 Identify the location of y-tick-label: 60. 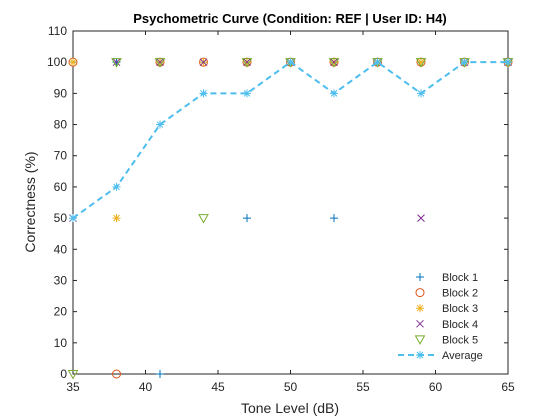
(61, 187).